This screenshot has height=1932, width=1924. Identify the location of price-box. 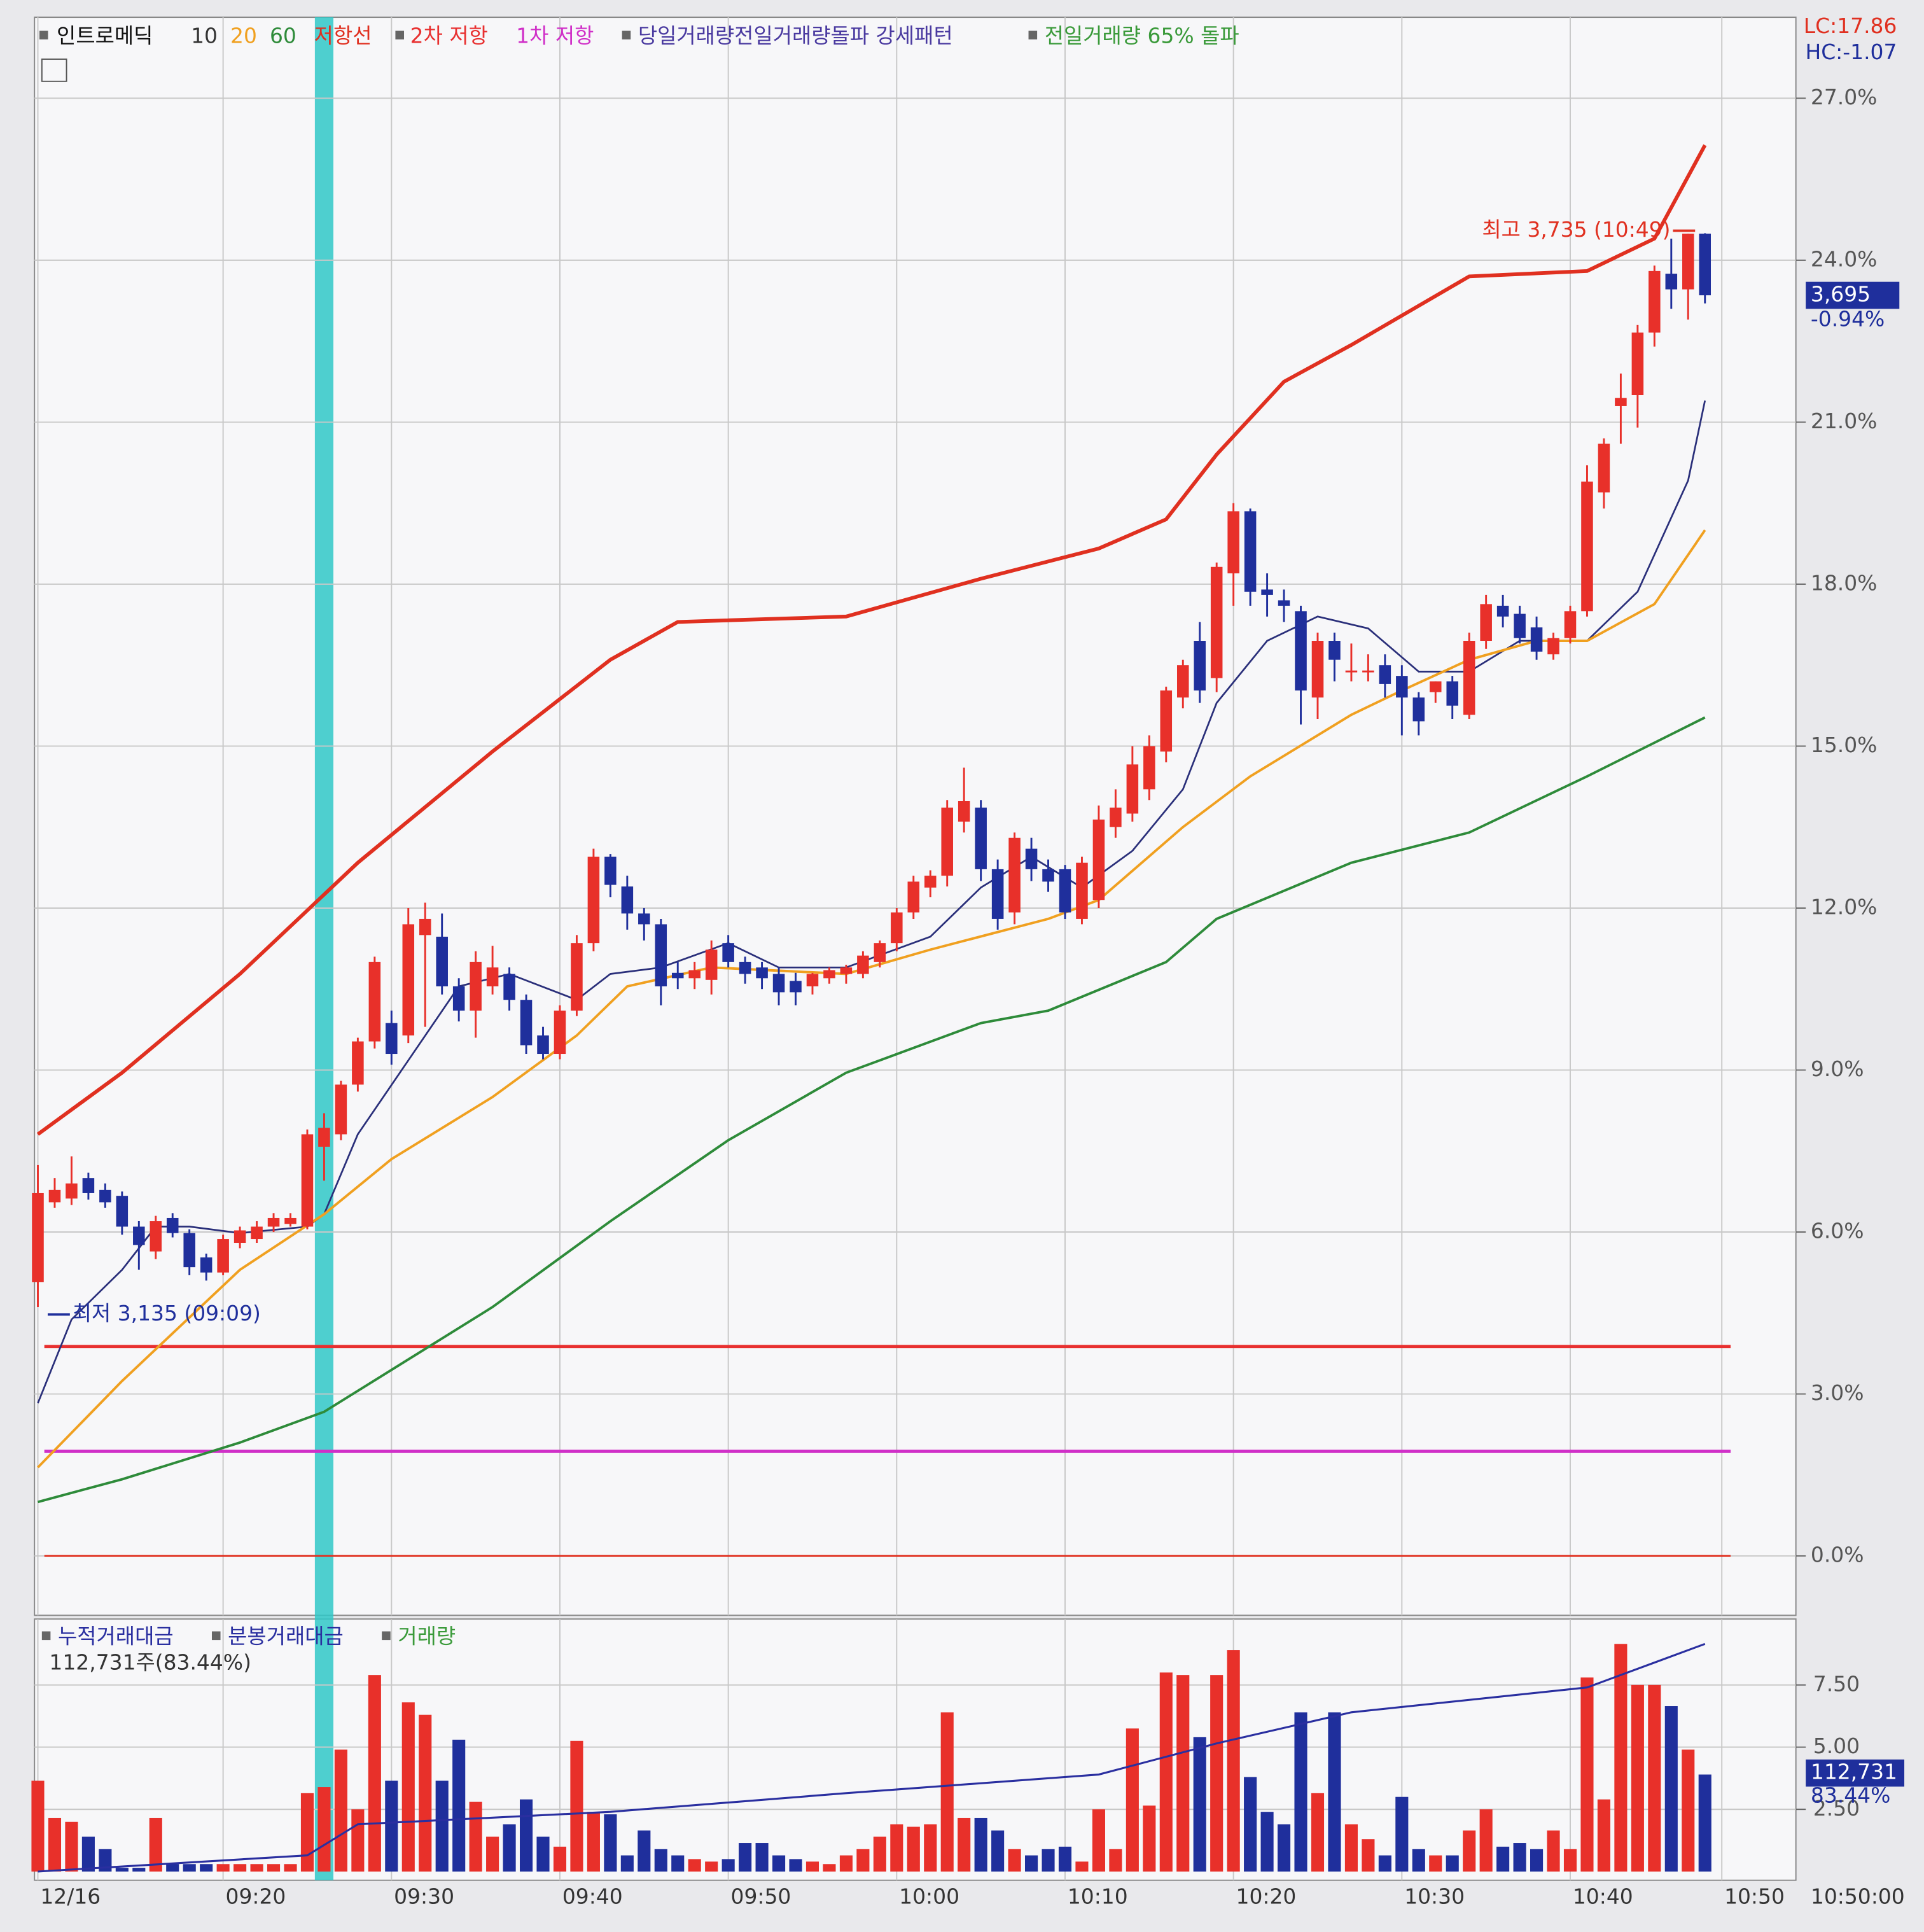
(1853, 295).